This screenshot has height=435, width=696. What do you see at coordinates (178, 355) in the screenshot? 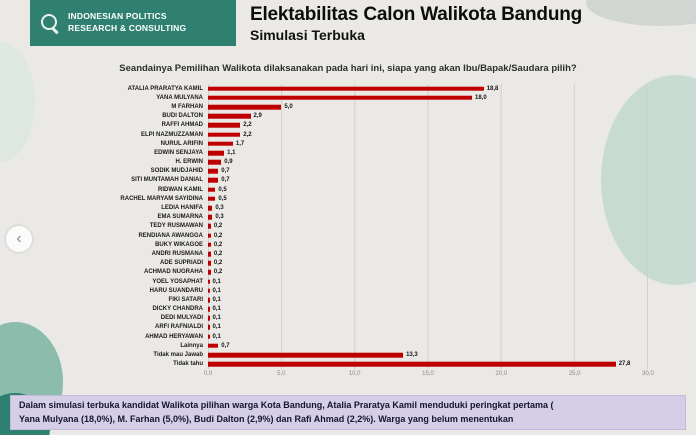
I see `bar-label: Tidak mau Jawab` at bounding box center [178, 355].